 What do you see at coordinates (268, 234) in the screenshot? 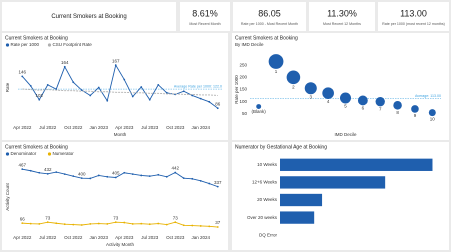
I see `y-tick-label: DQ Error` at bounding box center [268, 234].